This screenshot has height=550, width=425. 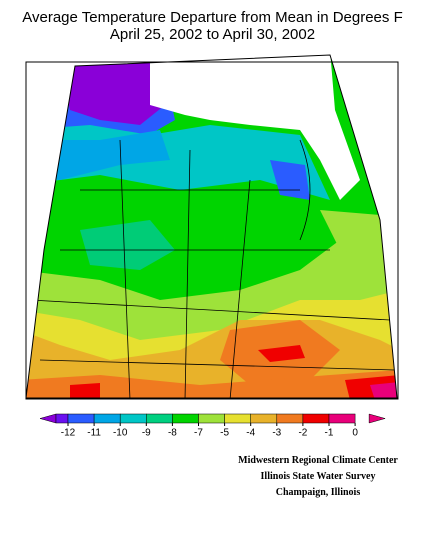 I want to click on credit-line: Champaign, Illinois, so click(x=318, y=492).